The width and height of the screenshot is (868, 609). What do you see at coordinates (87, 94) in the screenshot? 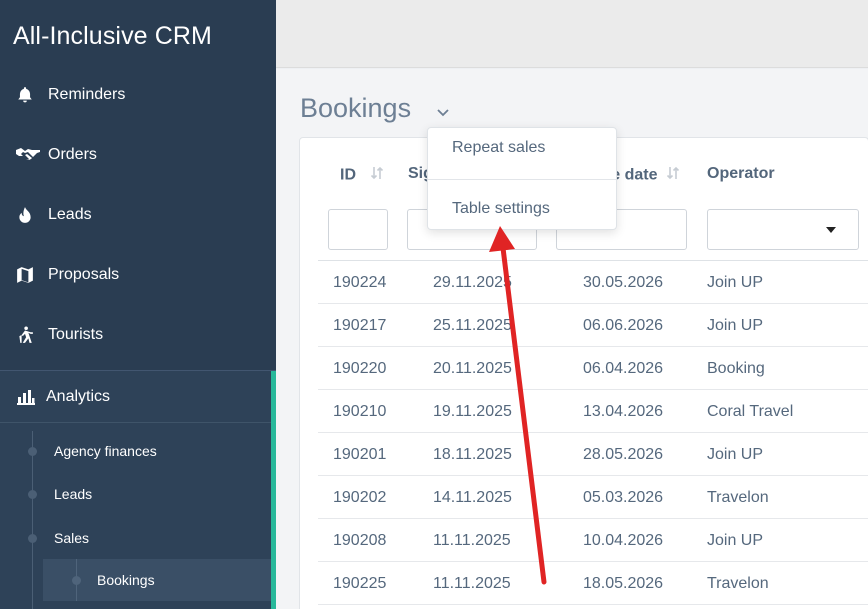
I see `sidebar-item-label: Reminders` at bounding box center [87, 94].